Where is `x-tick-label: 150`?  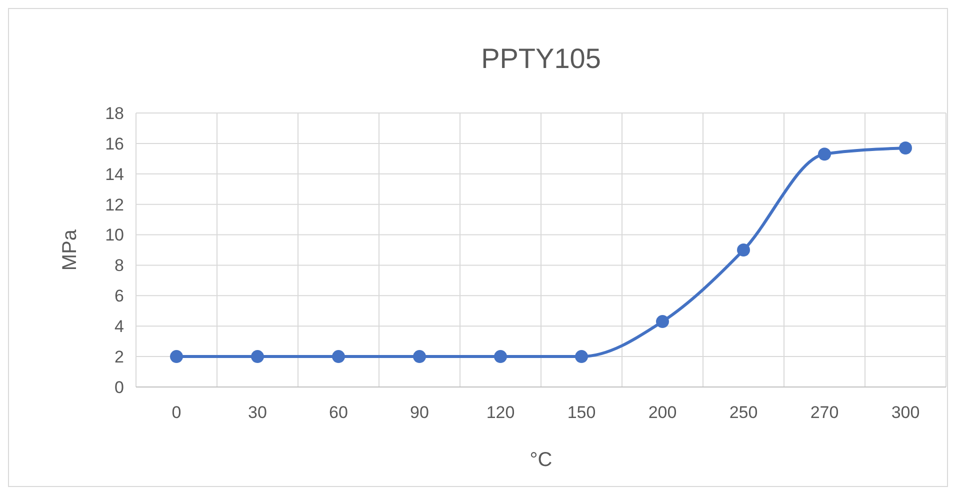 x-tick-label: 150 is located at coordinates (581, 412).